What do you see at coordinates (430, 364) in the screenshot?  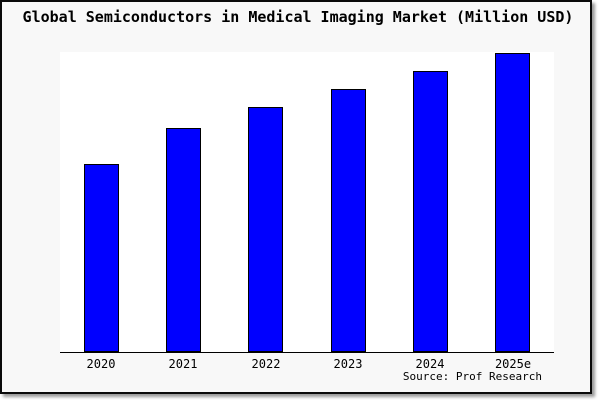 I see `x-tick-label-2024: 2024` at bounding box center [430, 364].